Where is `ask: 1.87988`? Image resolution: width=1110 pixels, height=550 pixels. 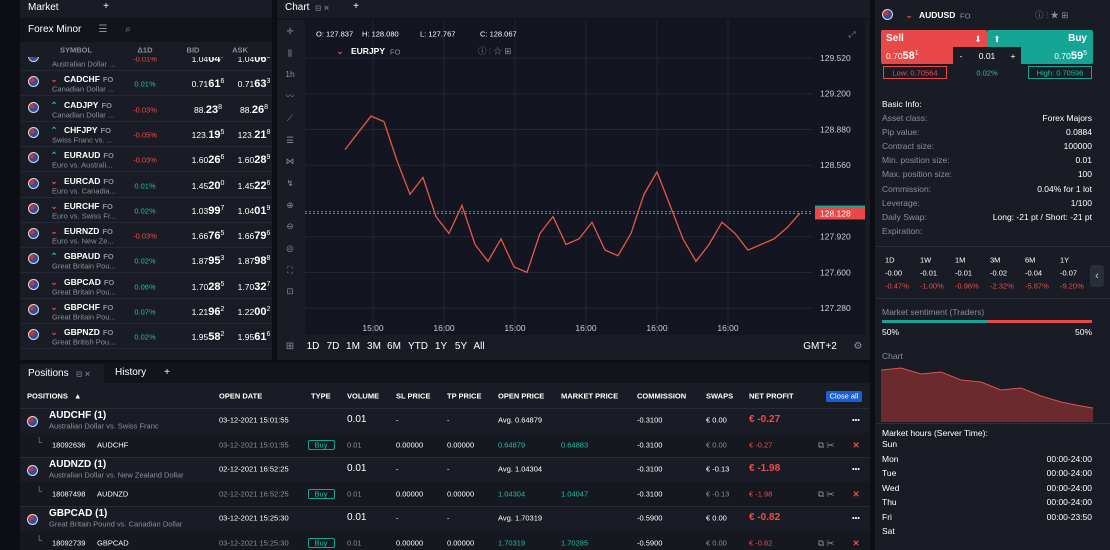
ask: 1.87988 is located at coordinates (254, 261).